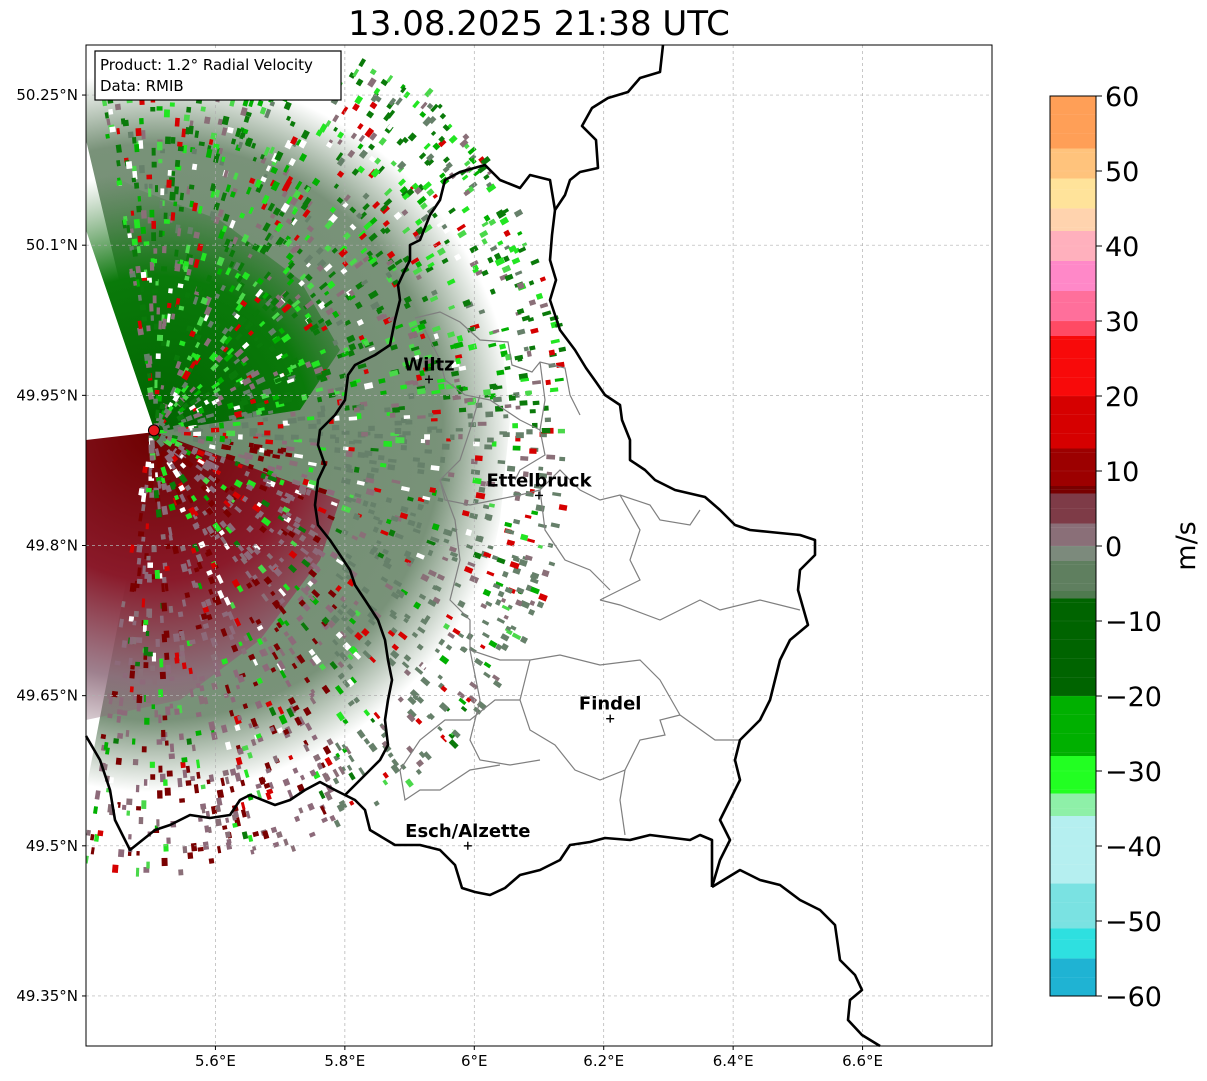 The height and width of the screenshot is (1081, 1207). What do you see at coordinates (1122, 397) in the screenshot?
I see `colorbar-tick-label: 20` at bounding box center [1122, 397].